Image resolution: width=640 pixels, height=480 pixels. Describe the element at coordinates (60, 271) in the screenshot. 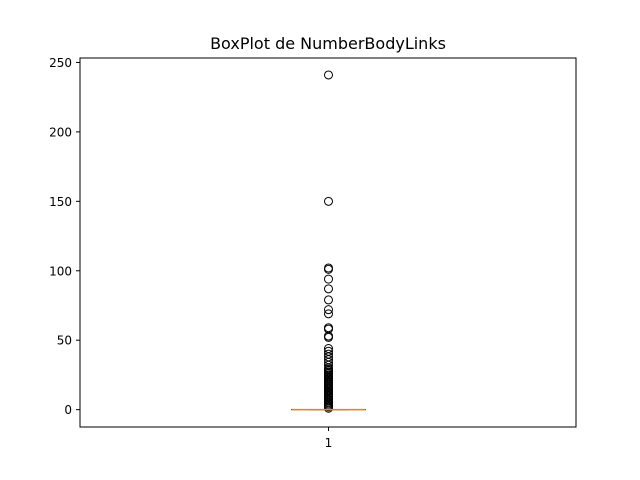

I see `y-tick-label: 100` at that location.